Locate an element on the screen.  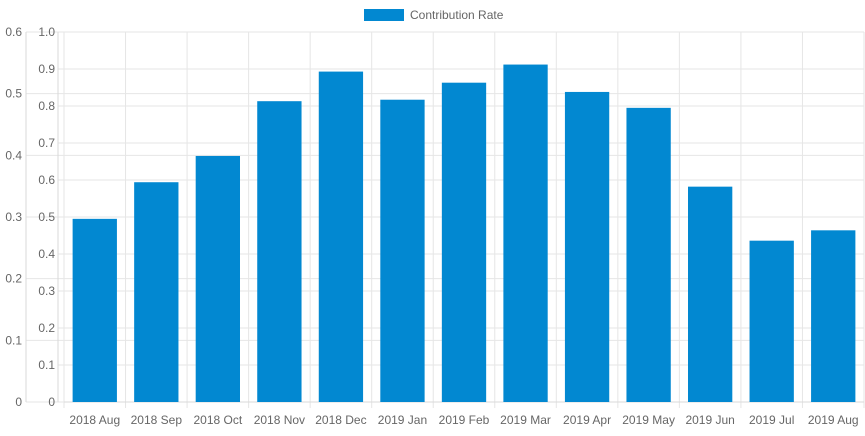
y-tick-label-outer: 0.5 is located at coordinates (13, 94).